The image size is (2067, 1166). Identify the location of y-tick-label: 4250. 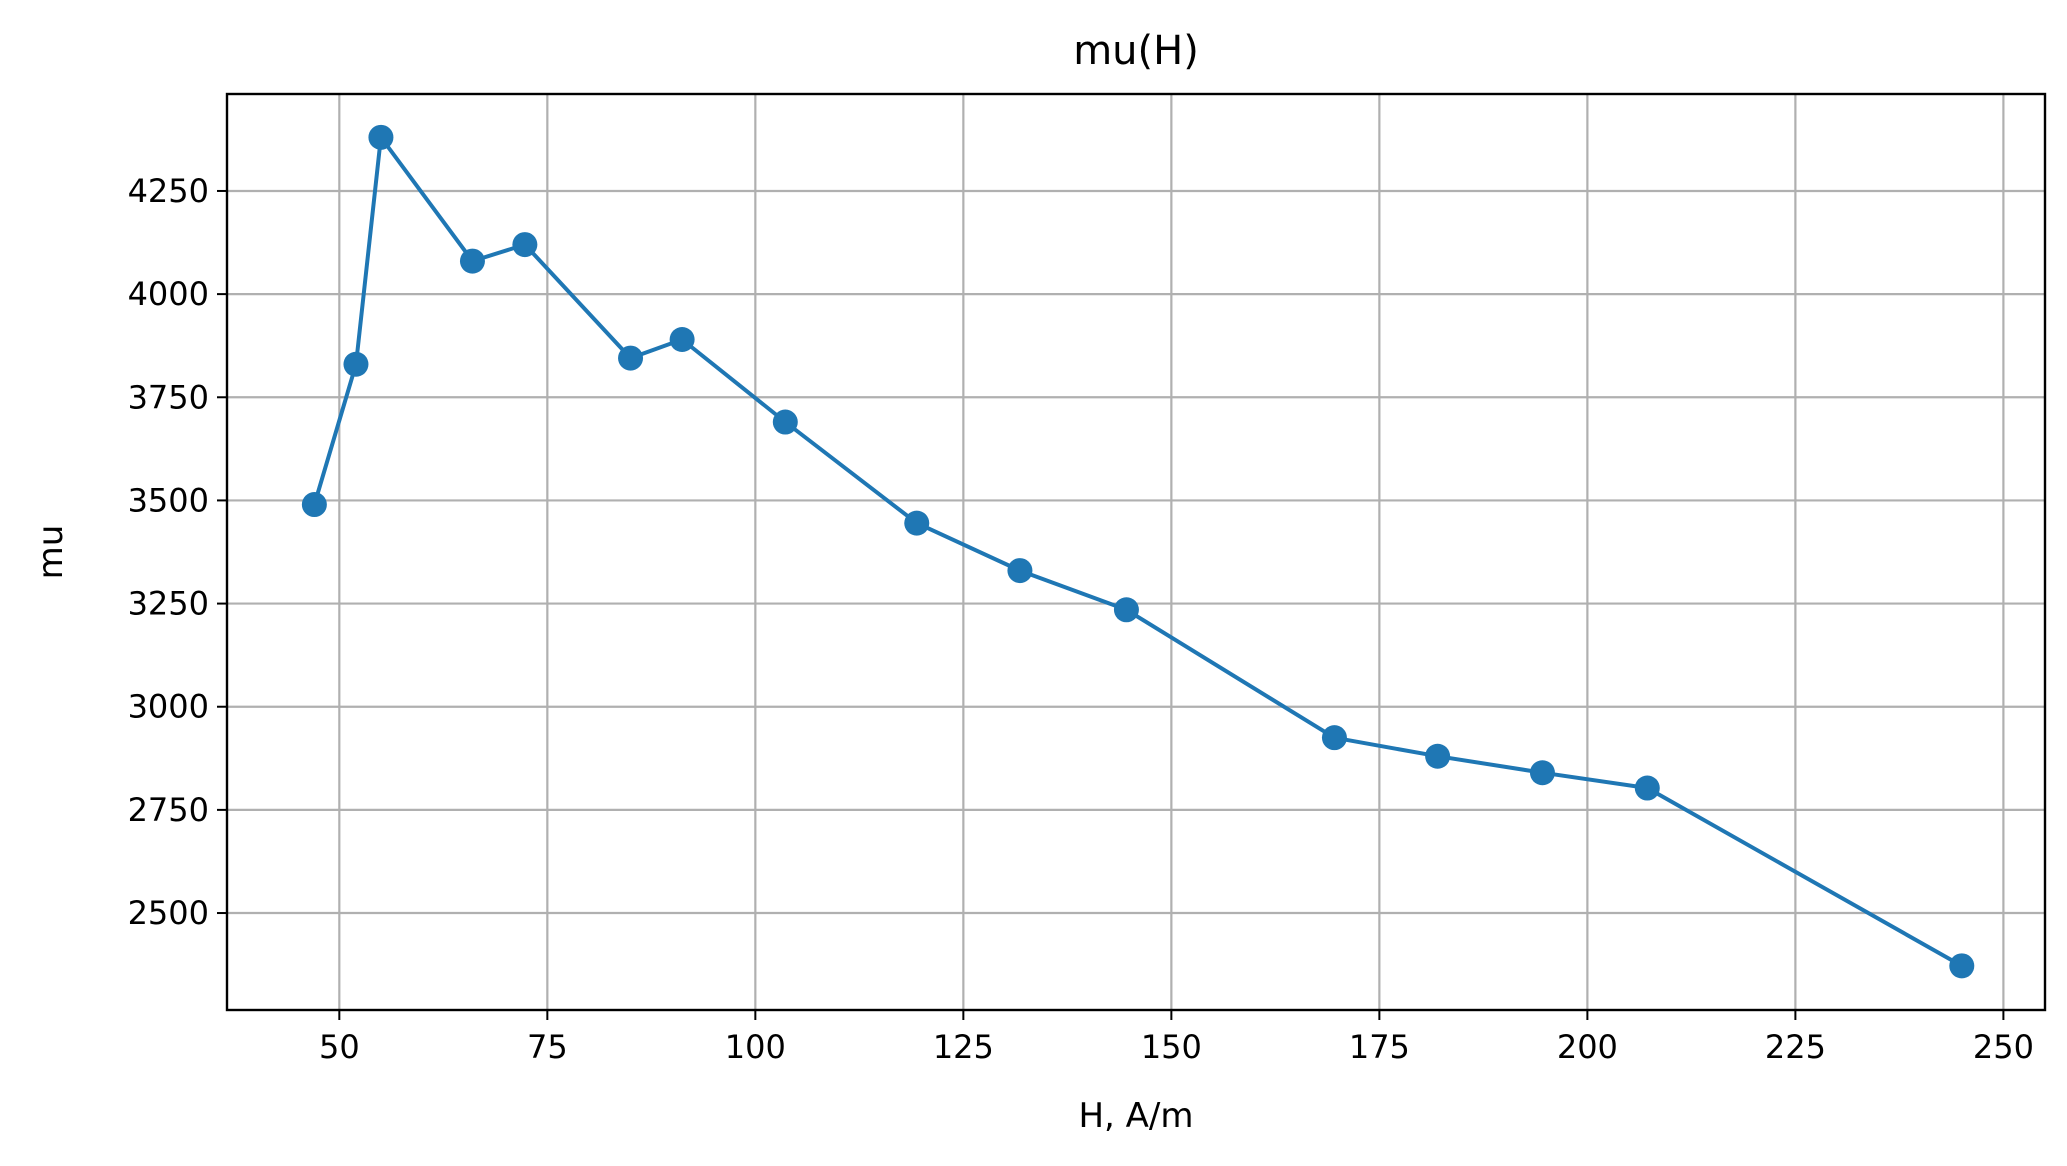
(168, 191).